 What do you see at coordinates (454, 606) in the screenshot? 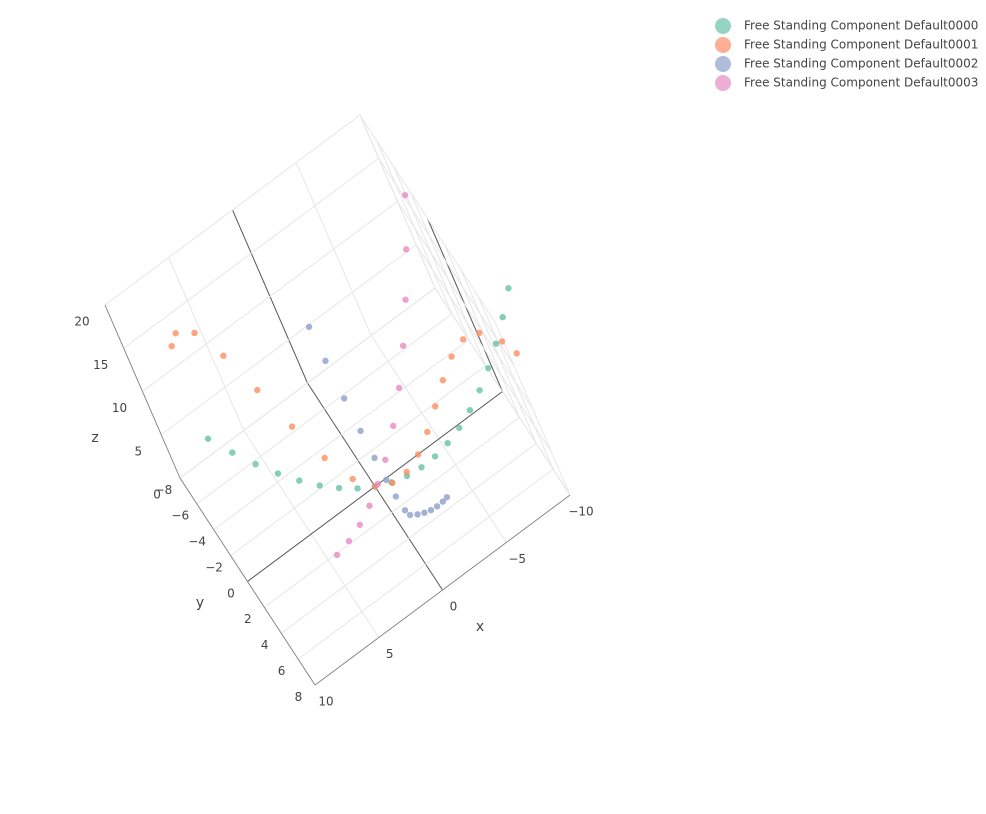
I see `x-tick-label: 0` at bounding box center [454, 606].